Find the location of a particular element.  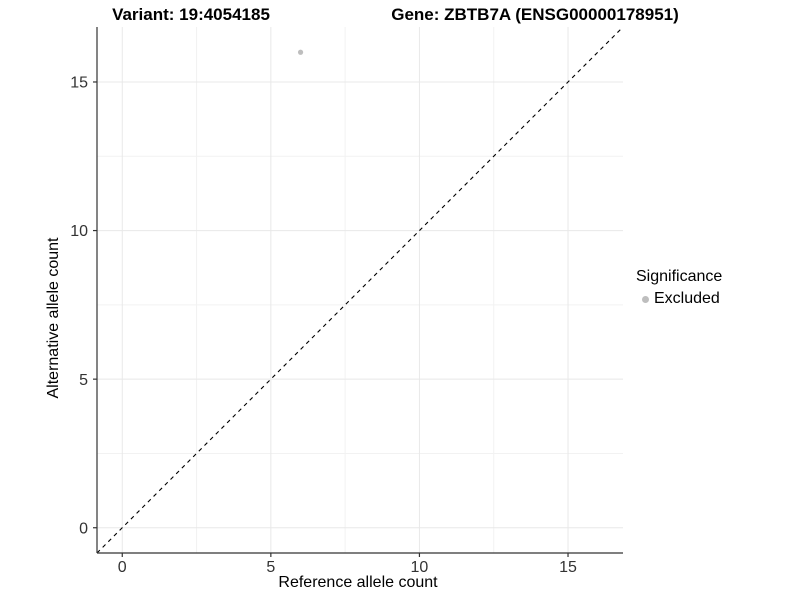

x-tick-label: 15 is located at coordinates (568, 567).